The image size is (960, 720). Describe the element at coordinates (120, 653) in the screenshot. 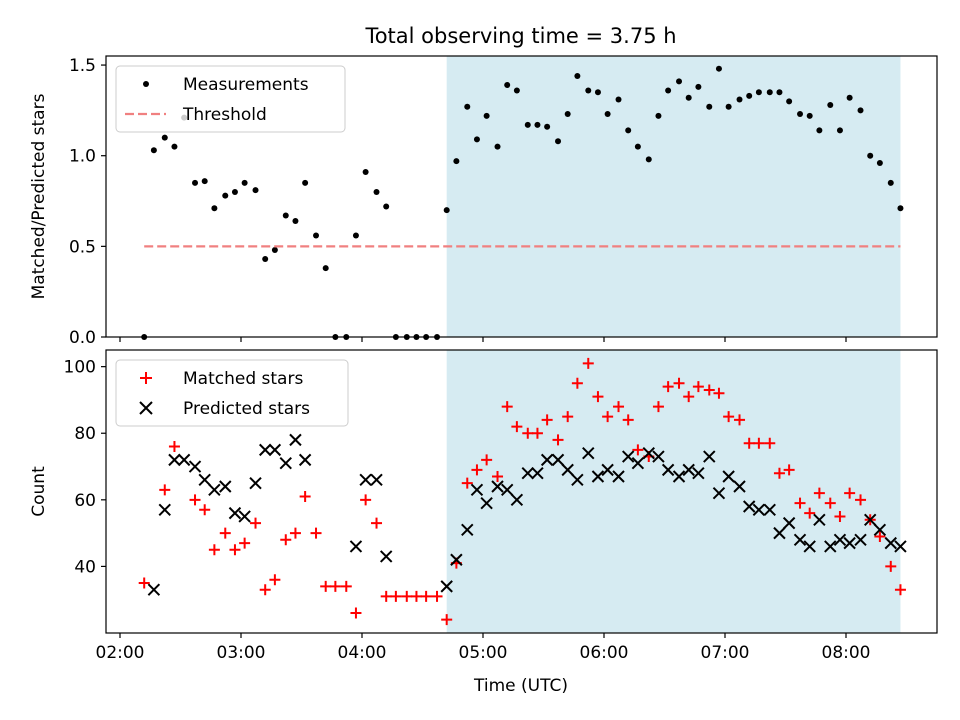

I see `x-tick-label: 02:00` at that location.